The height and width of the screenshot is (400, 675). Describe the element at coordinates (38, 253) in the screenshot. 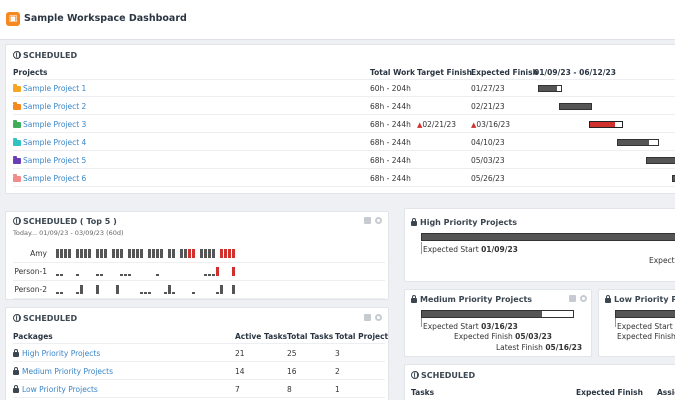

I see `person-name: Amy` at that location.